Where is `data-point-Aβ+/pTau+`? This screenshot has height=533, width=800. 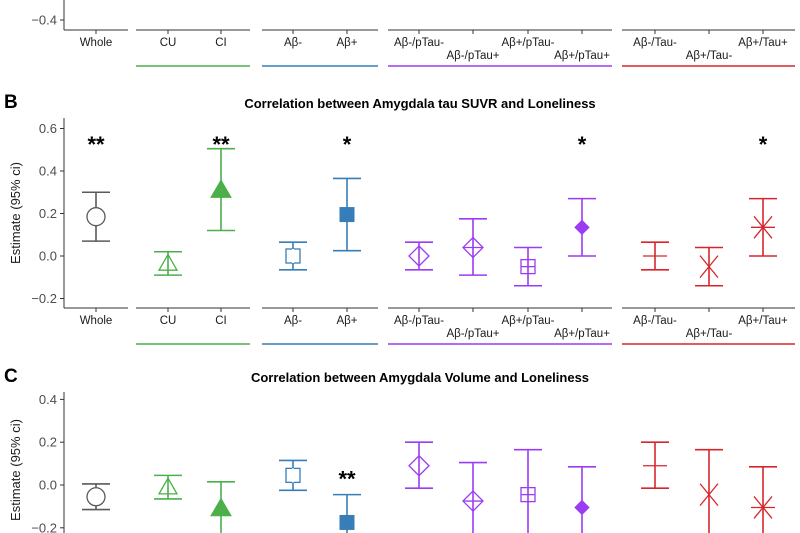 data-point-Aβ+/pTau+ is located at coordinates (582, 499).